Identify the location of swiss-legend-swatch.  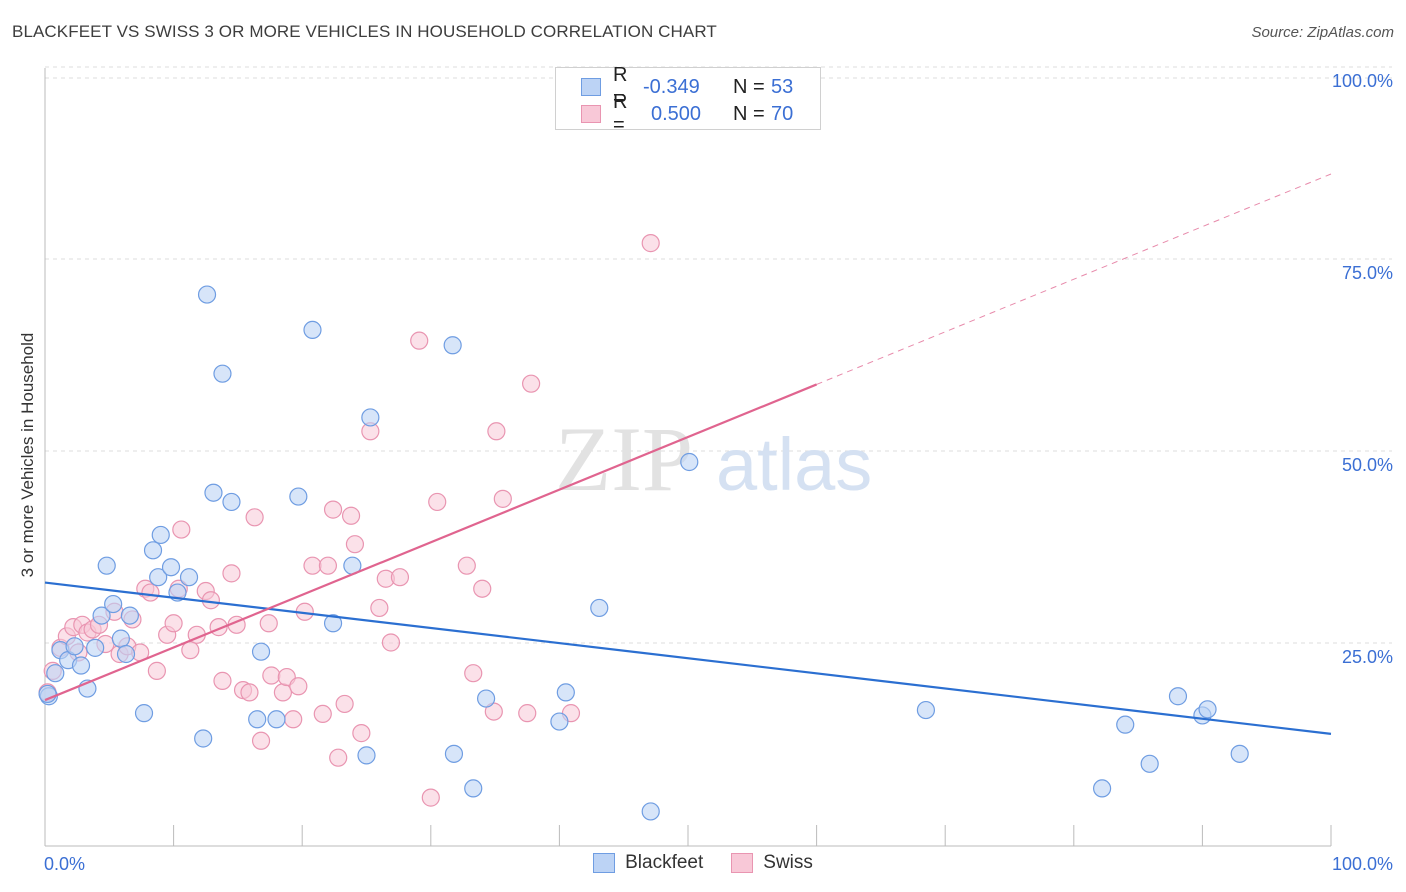
(742, 863).